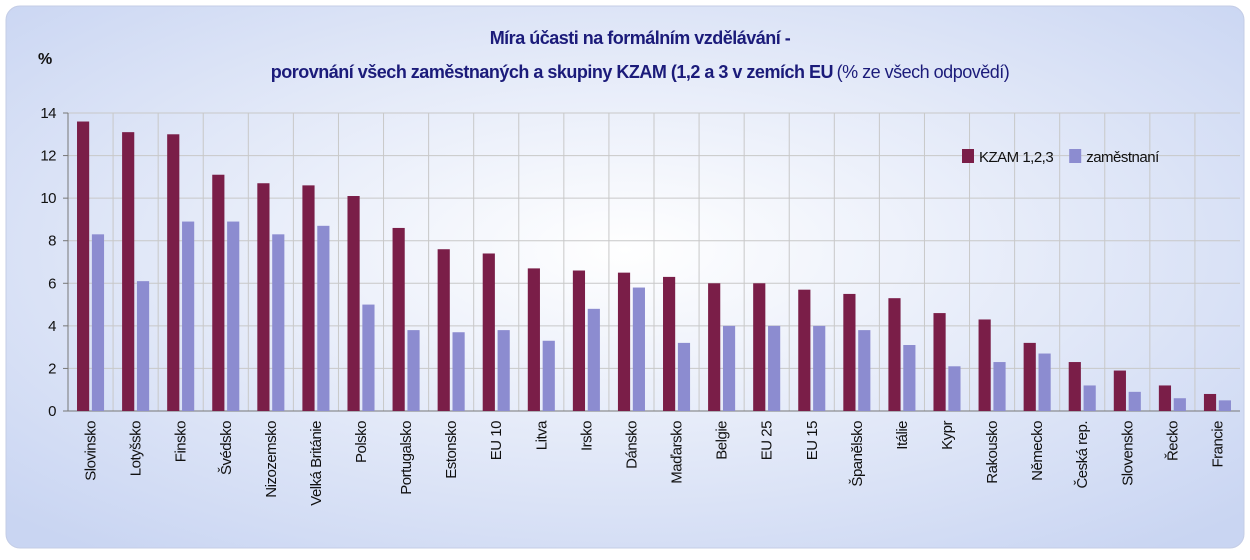  Describe the element at coordinates (1217, 444) in the screenshot. I see `x-tick-label: Francie` at that location.